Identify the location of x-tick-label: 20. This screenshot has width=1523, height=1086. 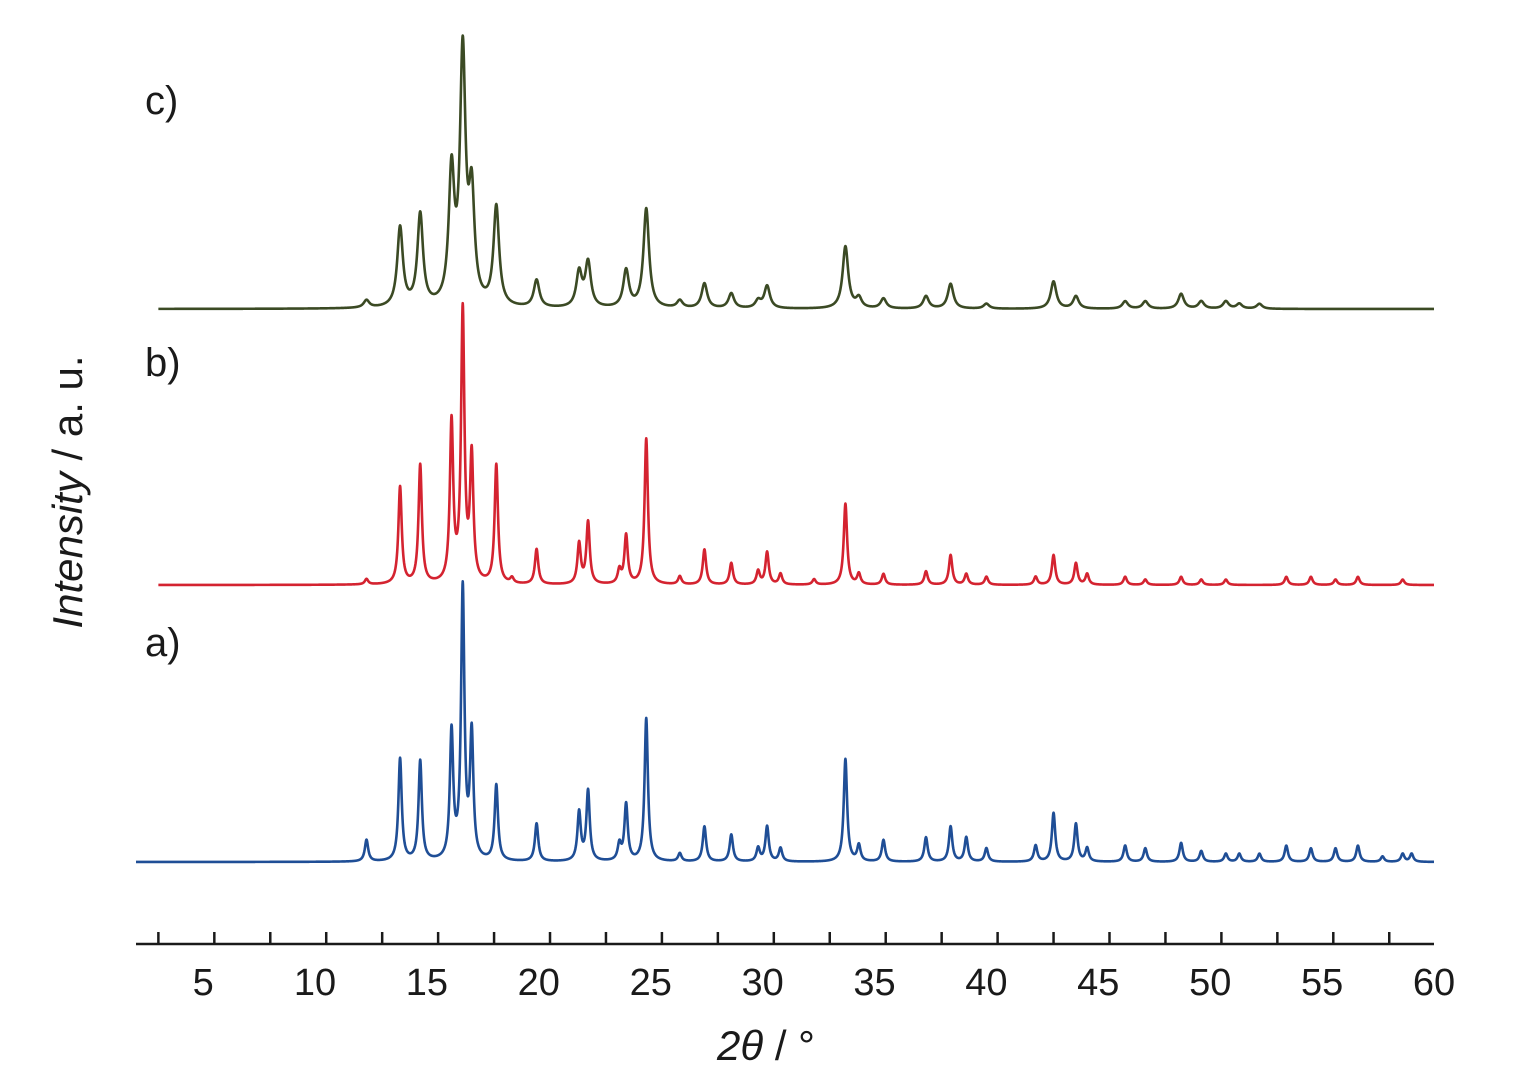
(539, 983).